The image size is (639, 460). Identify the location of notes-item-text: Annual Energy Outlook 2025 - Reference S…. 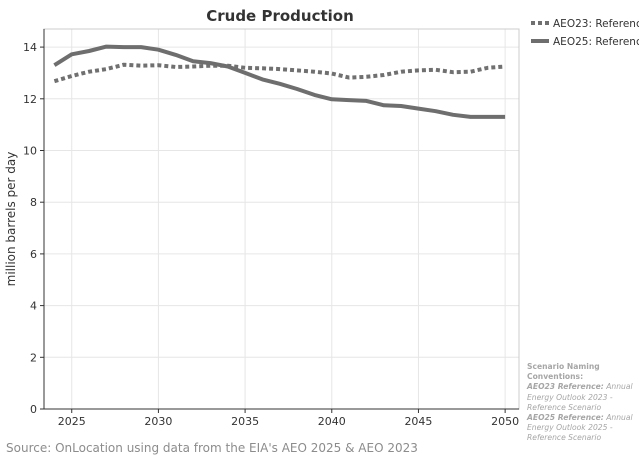
(580, 428).